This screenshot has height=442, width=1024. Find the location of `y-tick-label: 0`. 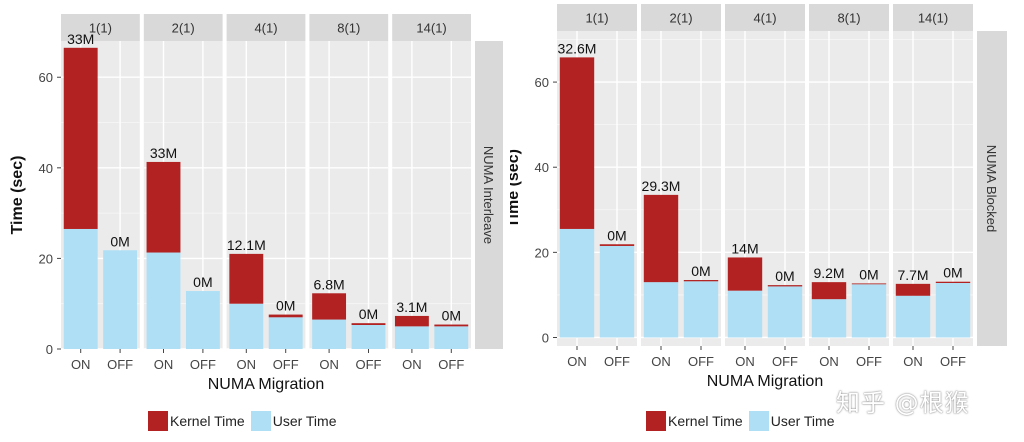

y-tick-label: 0 is located at coordinates (49, 349).